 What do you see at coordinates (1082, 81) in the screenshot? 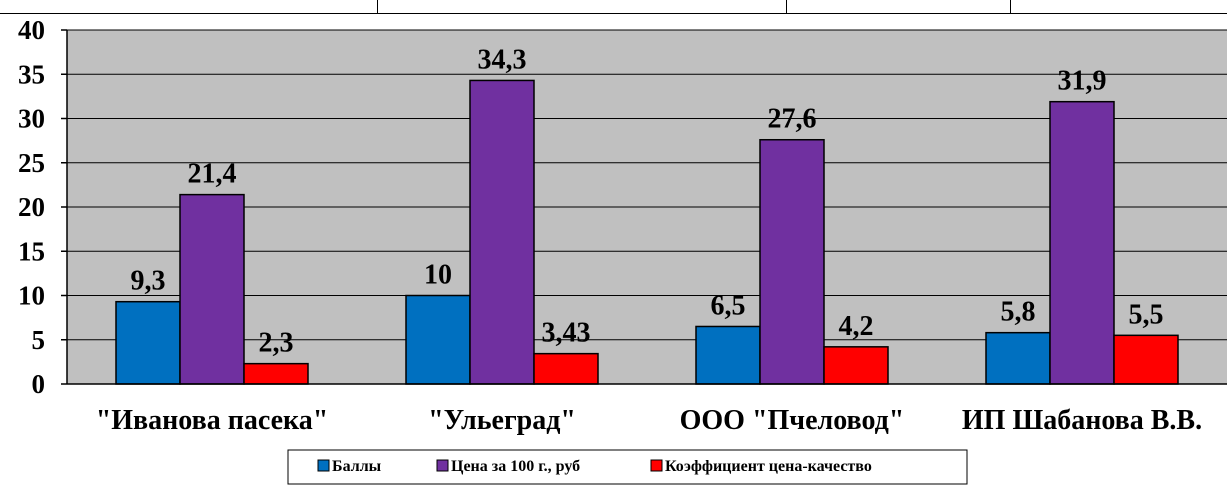
I see `data-label: 31,9` at bounding box center [1082, 81].